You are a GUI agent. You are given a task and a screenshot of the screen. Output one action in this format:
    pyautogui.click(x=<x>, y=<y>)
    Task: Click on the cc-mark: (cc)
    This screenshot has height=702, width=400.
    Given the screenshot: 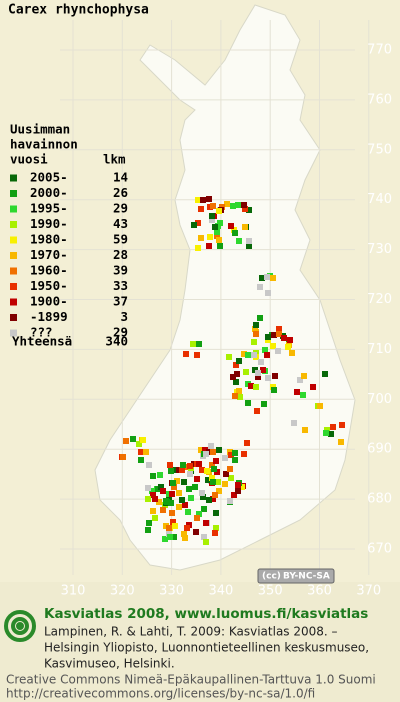 What is the action you would take?
    pyautogui.click(x=271, y=577)
    